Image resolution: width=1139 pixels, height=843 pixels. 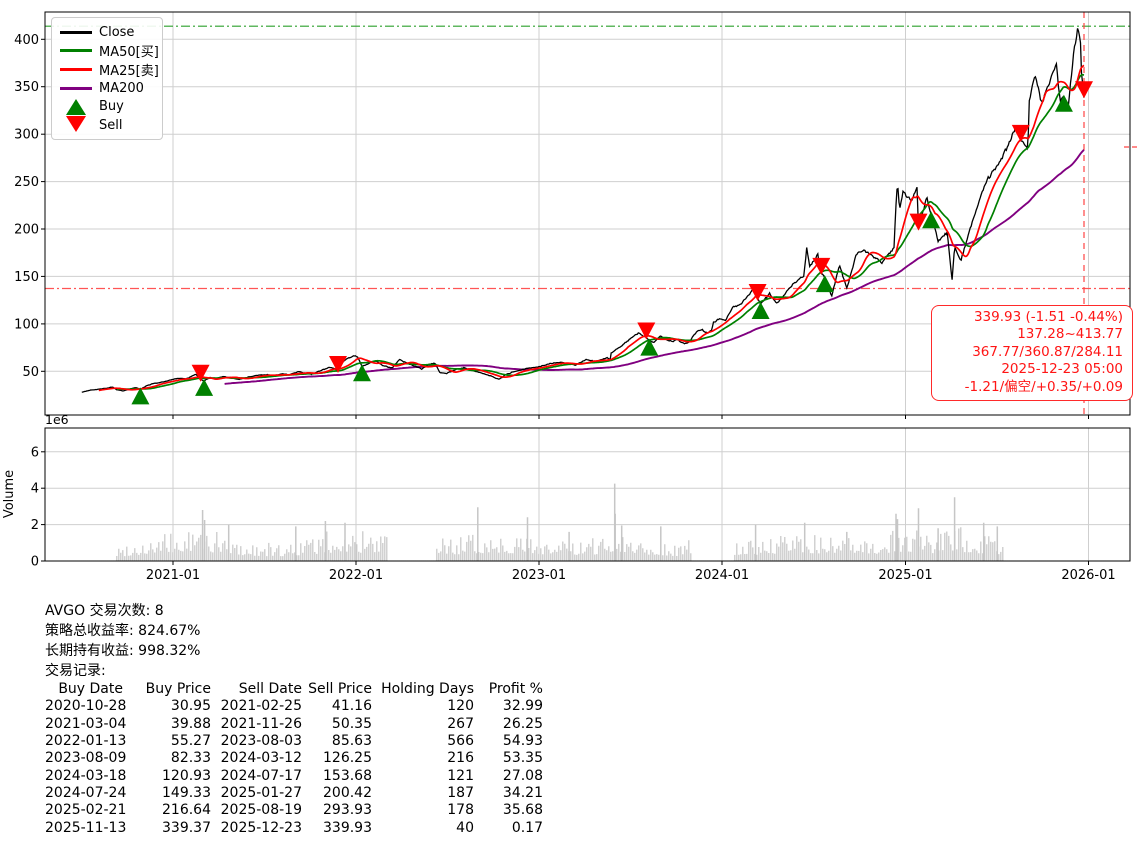 I want to click on trade-cell: 120.93, so click(x=186, y=775).